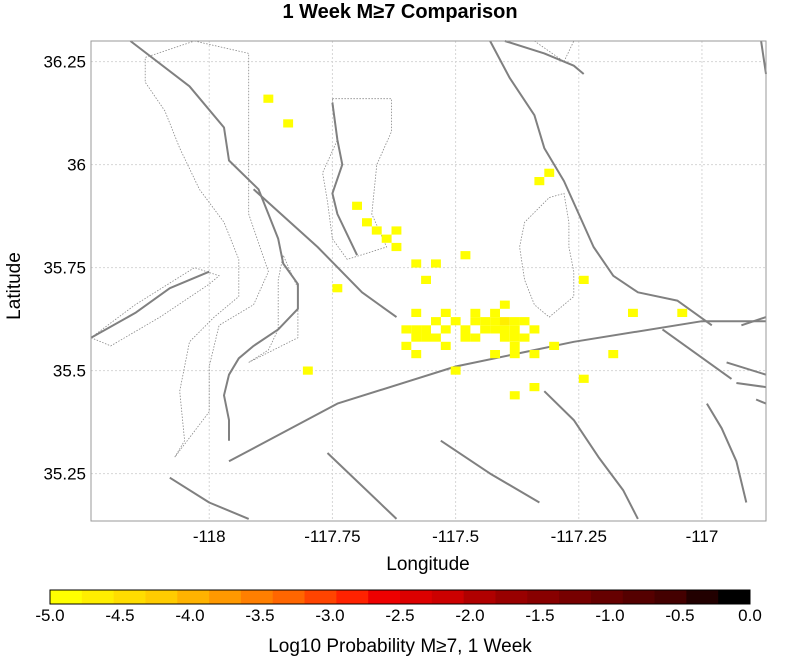  What do you see at coordinates (76, 165) in the screenshot?
I see `y-tick-label: 36` at bounding box center [76, 165].